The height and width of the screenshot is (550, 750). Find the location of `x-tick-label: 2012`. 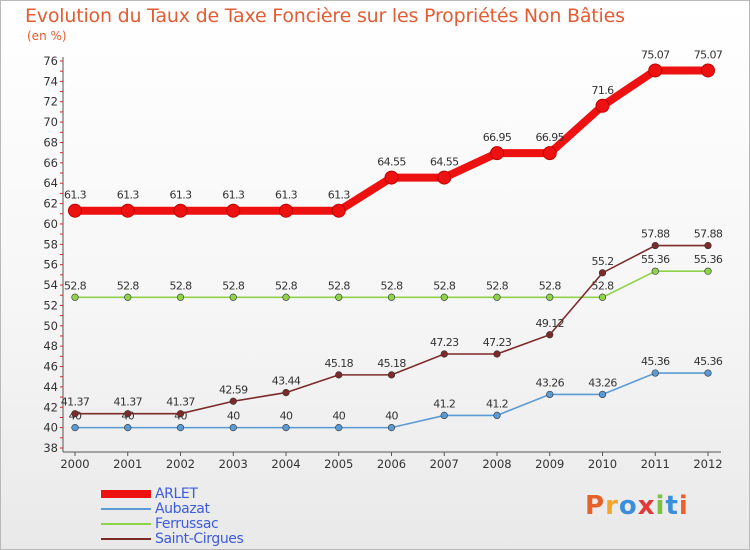

x-tick-label: 2012 is located at coordinates (707, 464).